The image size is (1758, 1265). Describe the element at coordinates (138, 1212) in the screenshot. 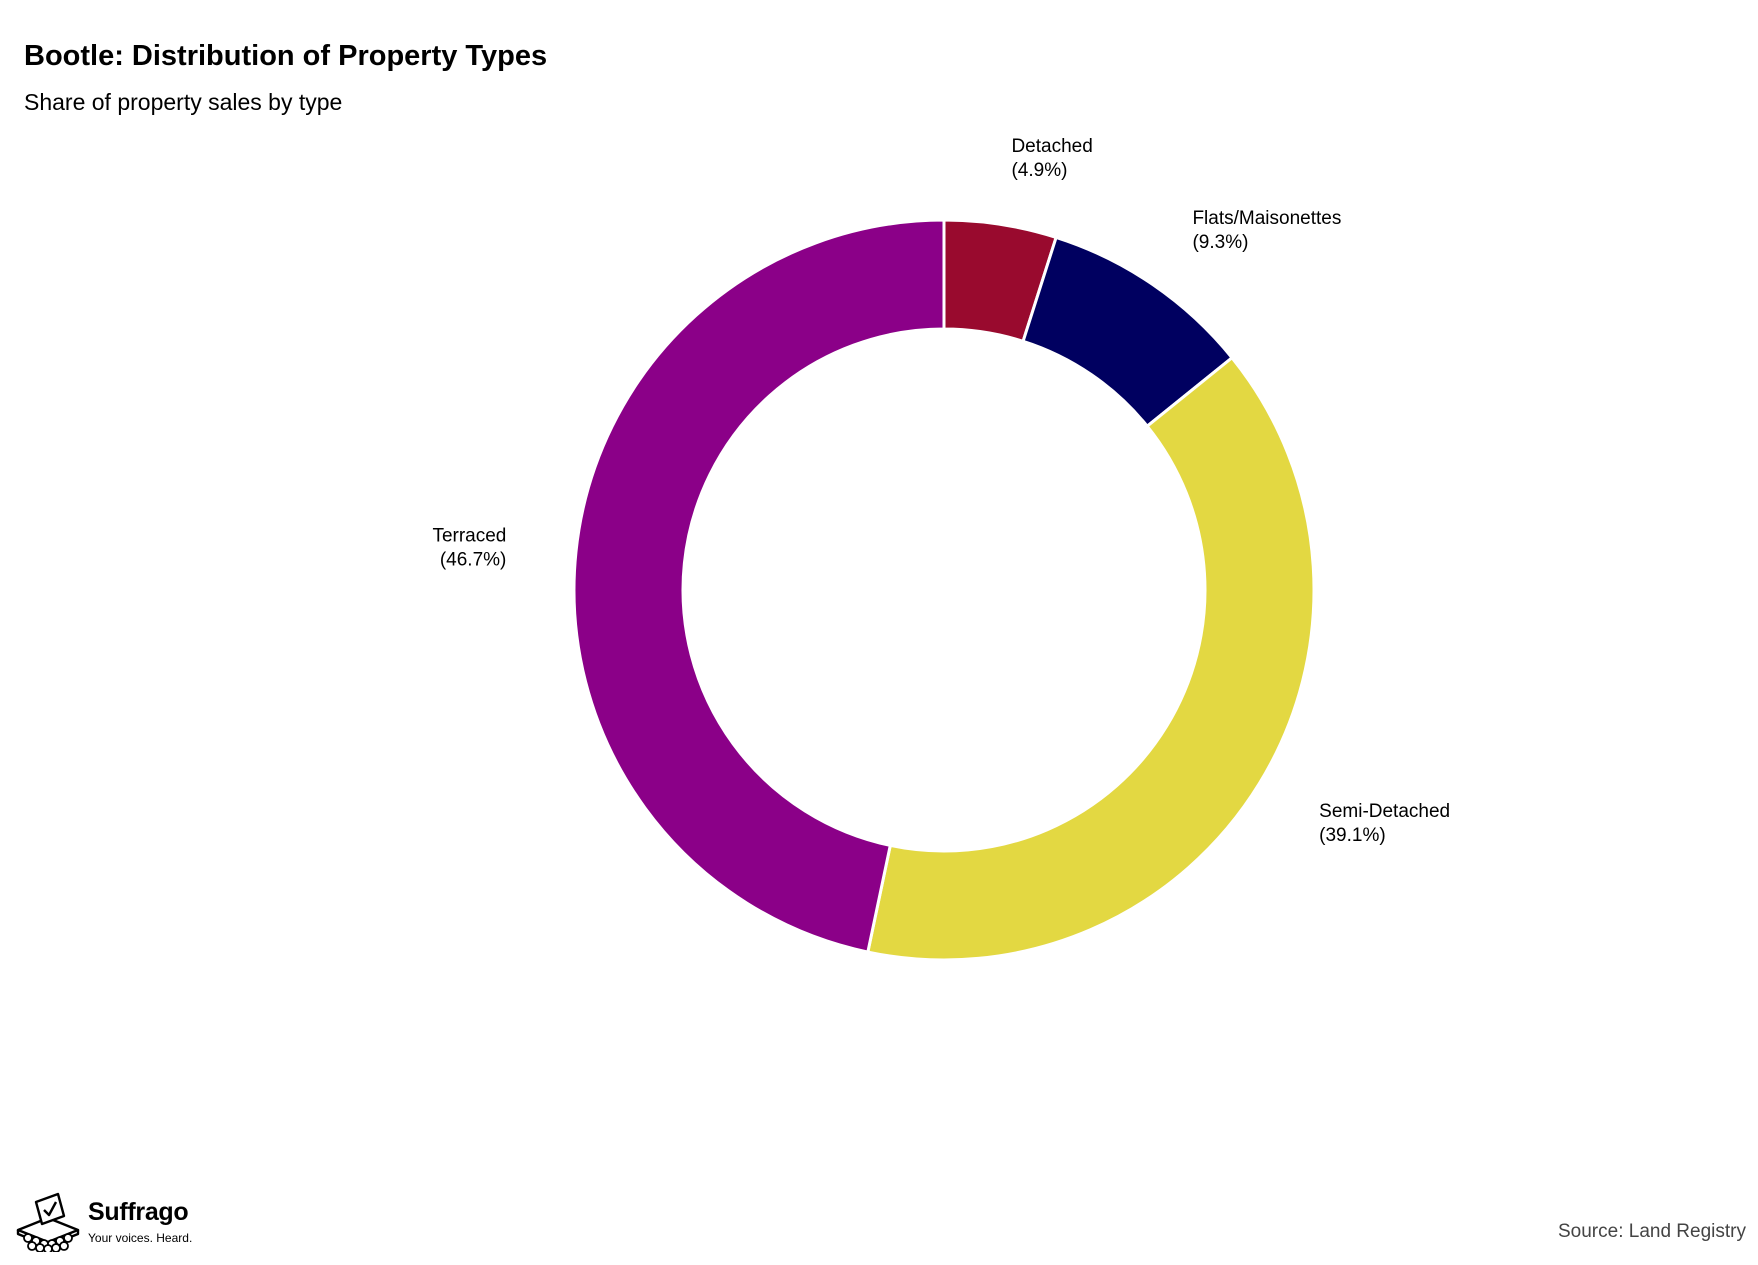

I see `brand-name: Suffrago` at that location.